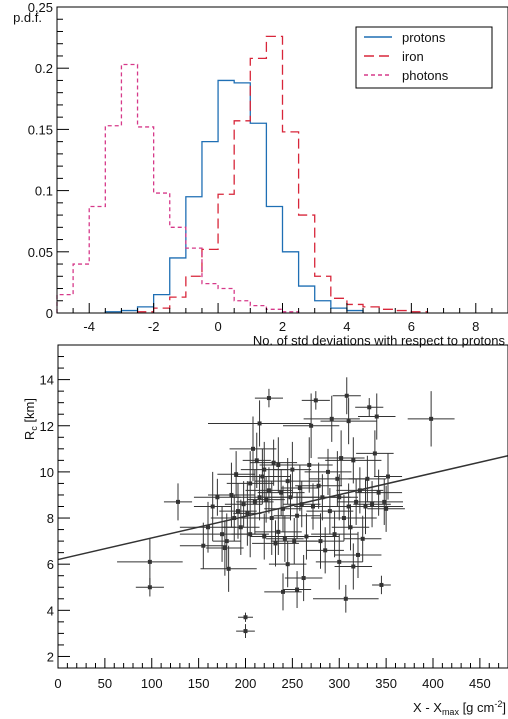 This screenshot has width=508, height=719. What do you see at coordinates (40, 129) in the screenshot?
I see `histogram-y-tick-label: 0.15` at bounding box center [40, 129].